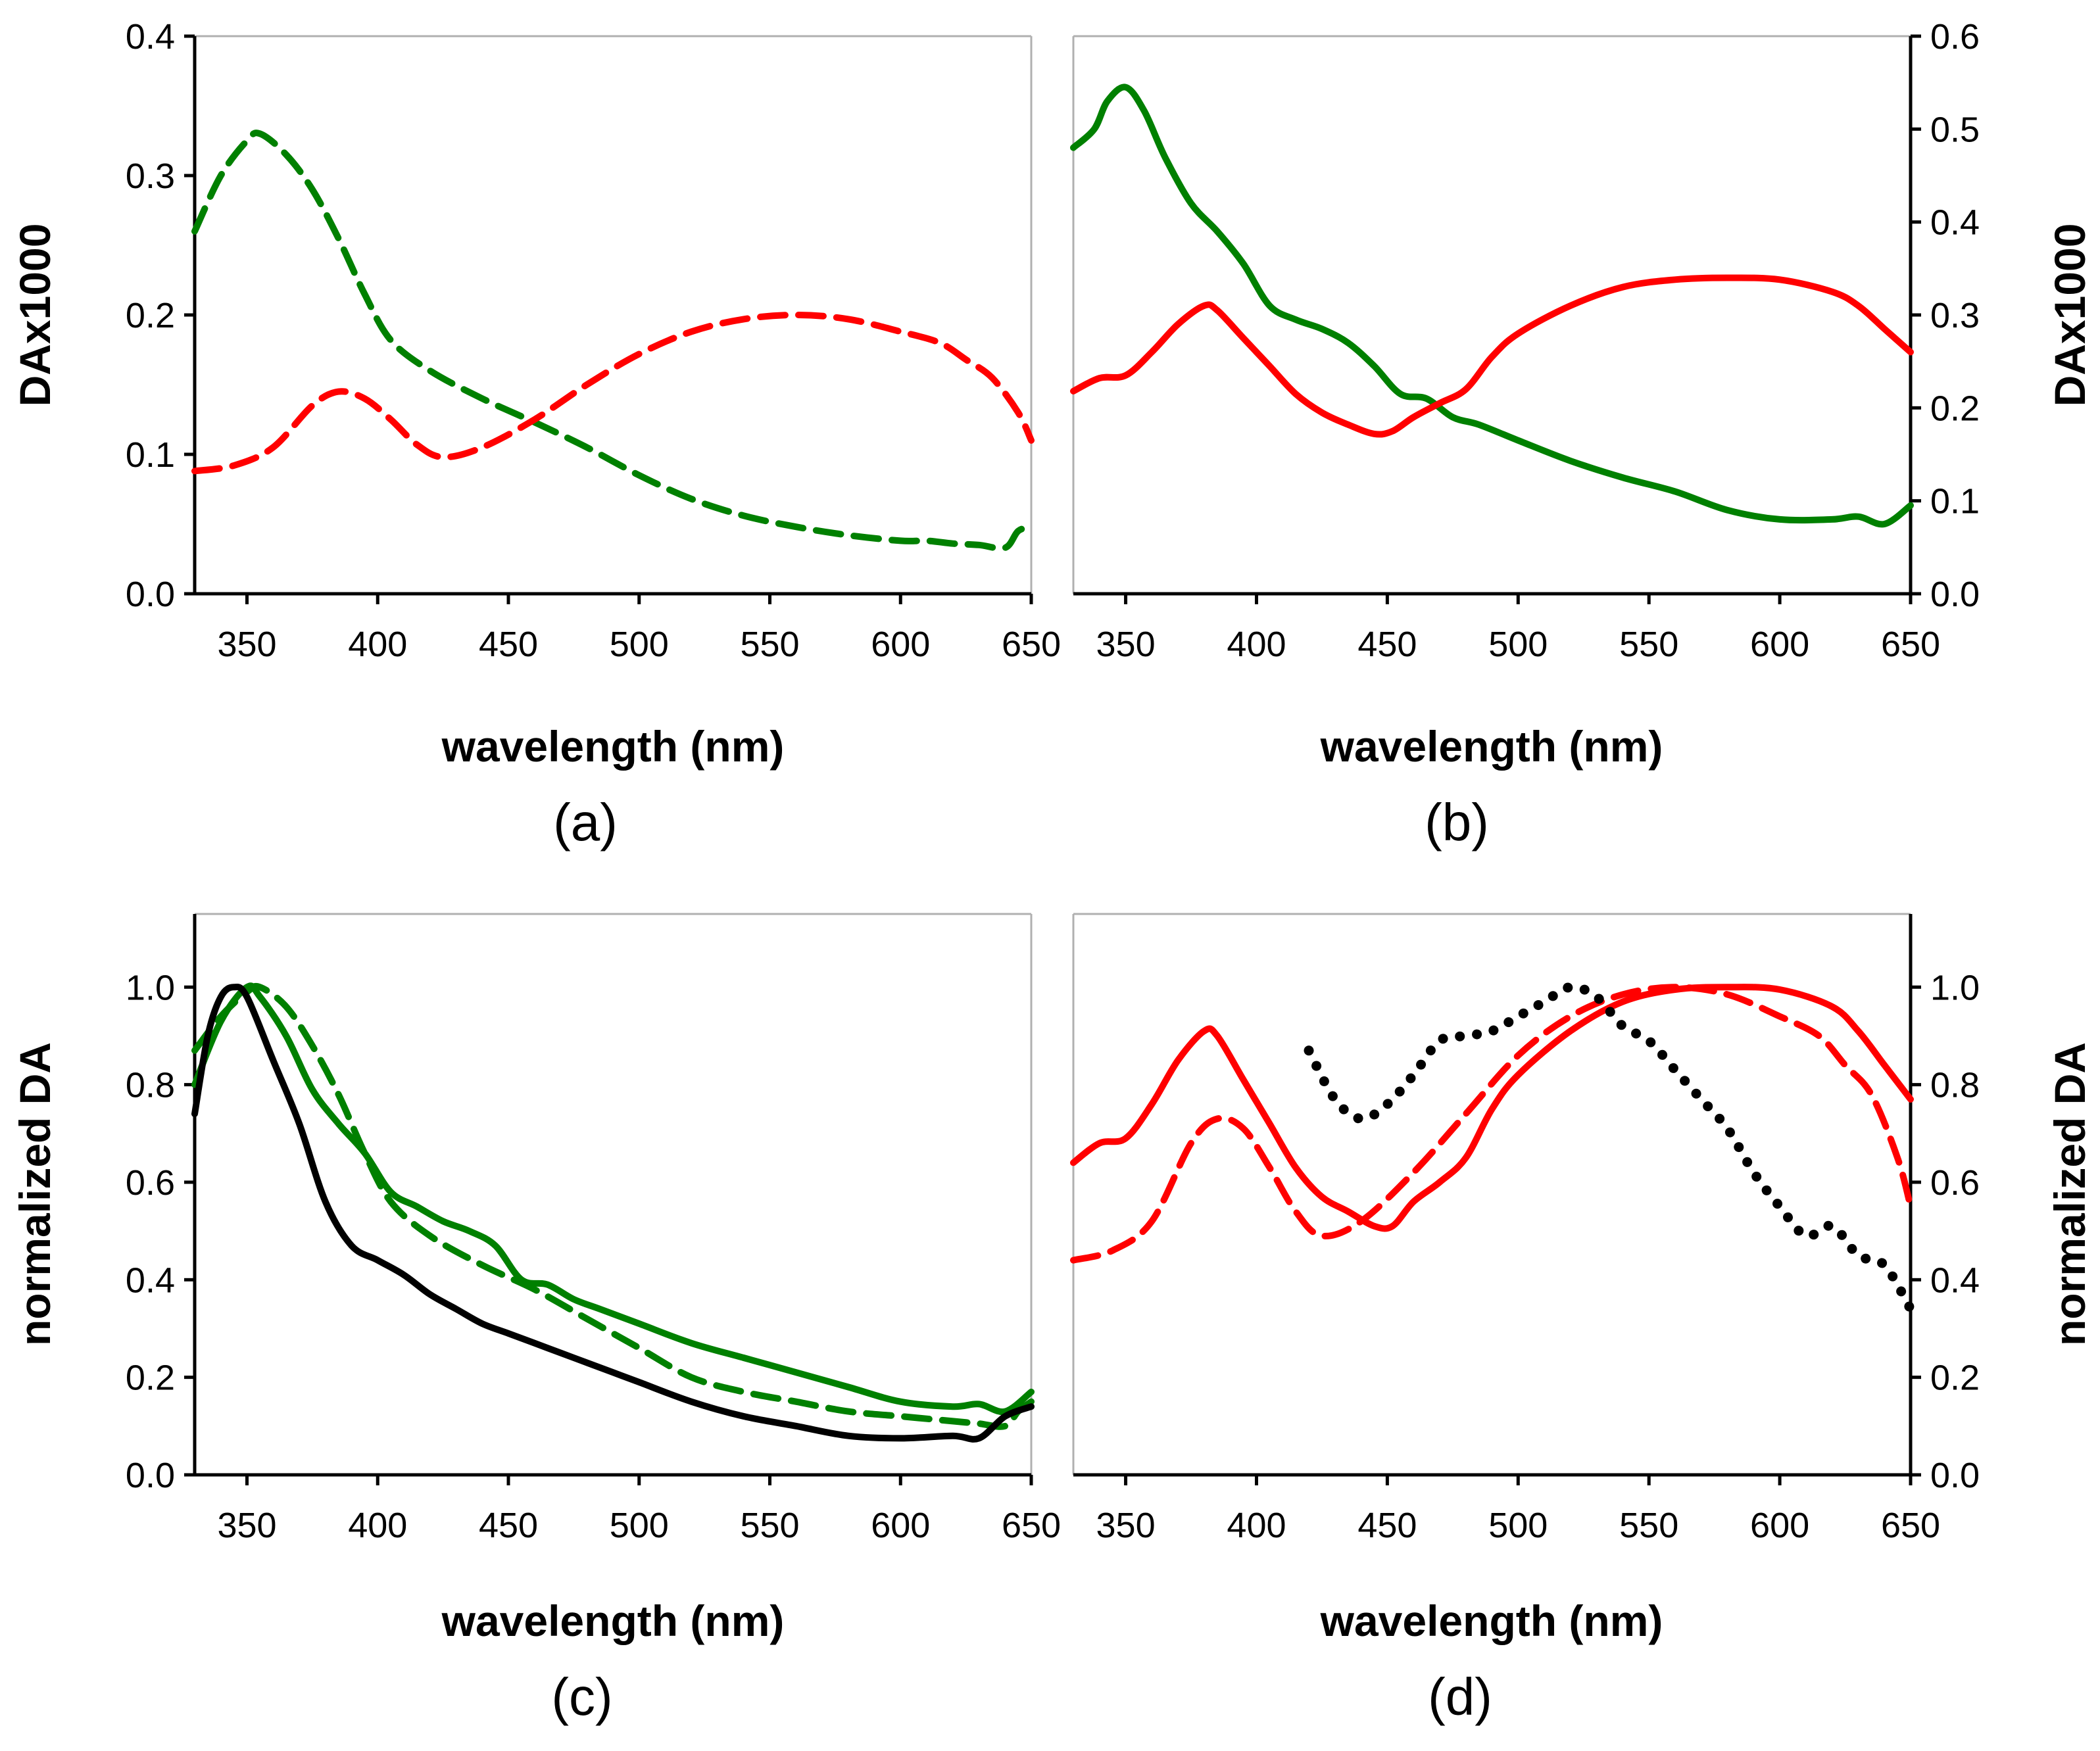 The image size is (2100, 1751). I want to click on series-black-solid-line, so click(613, 1213).